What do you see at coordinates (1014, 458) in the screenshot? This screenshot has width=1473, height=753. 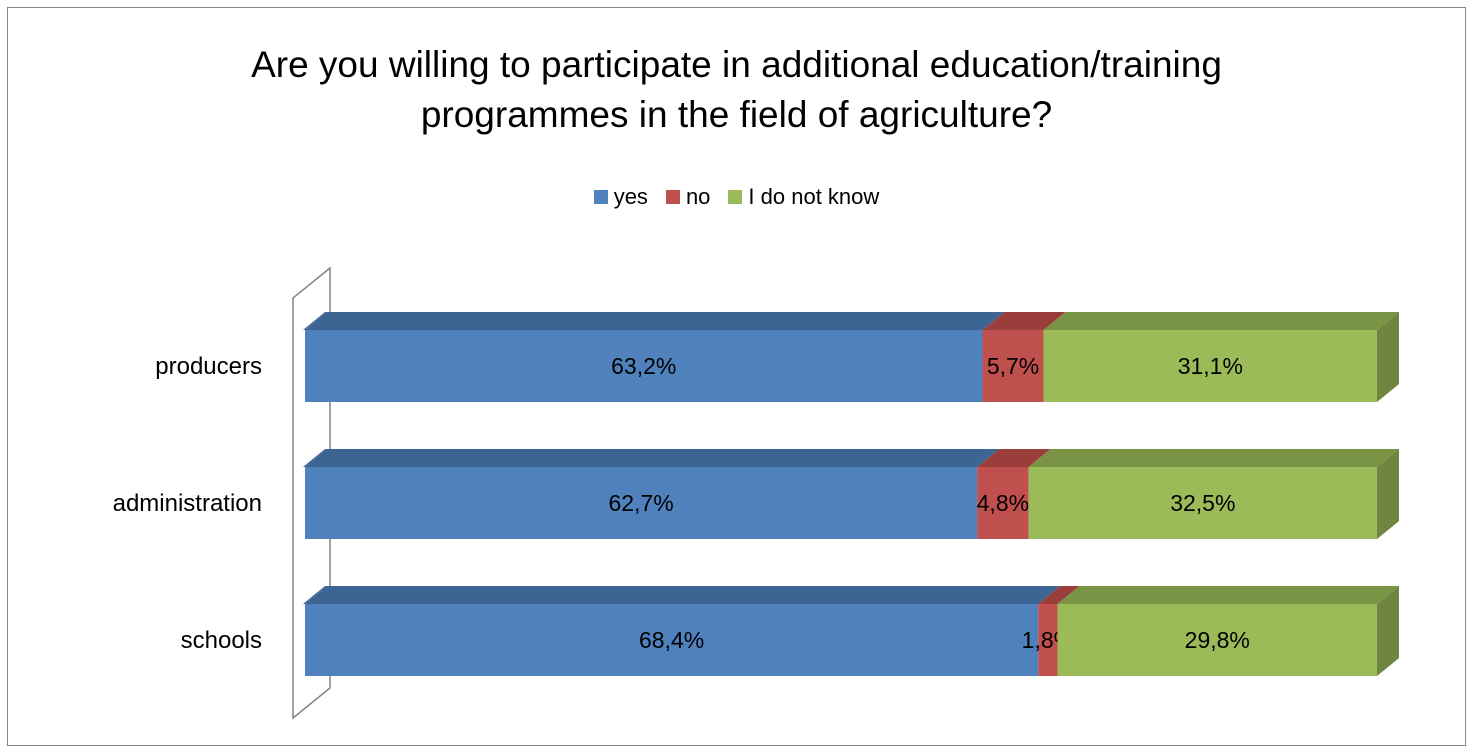 I see `bar-top-administration-no` at bounding box center [1014, 458].